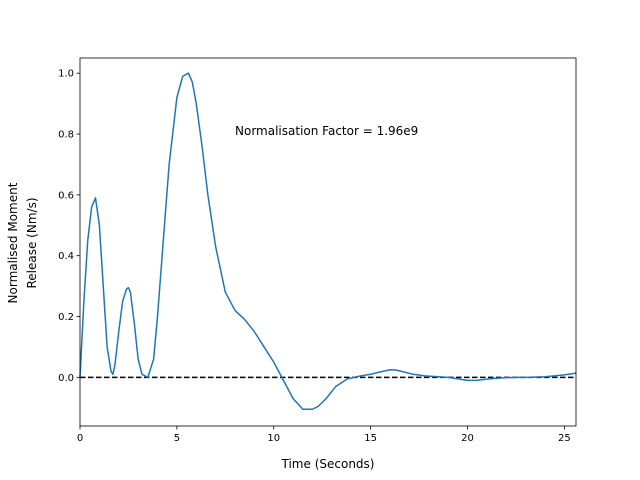 Image resolution: width=640 pixels, height=480 pixels. Describe the element at coordinates (328, 464) in the screenshot. I see `x-axis-label: Time (Seconds)` at that location.